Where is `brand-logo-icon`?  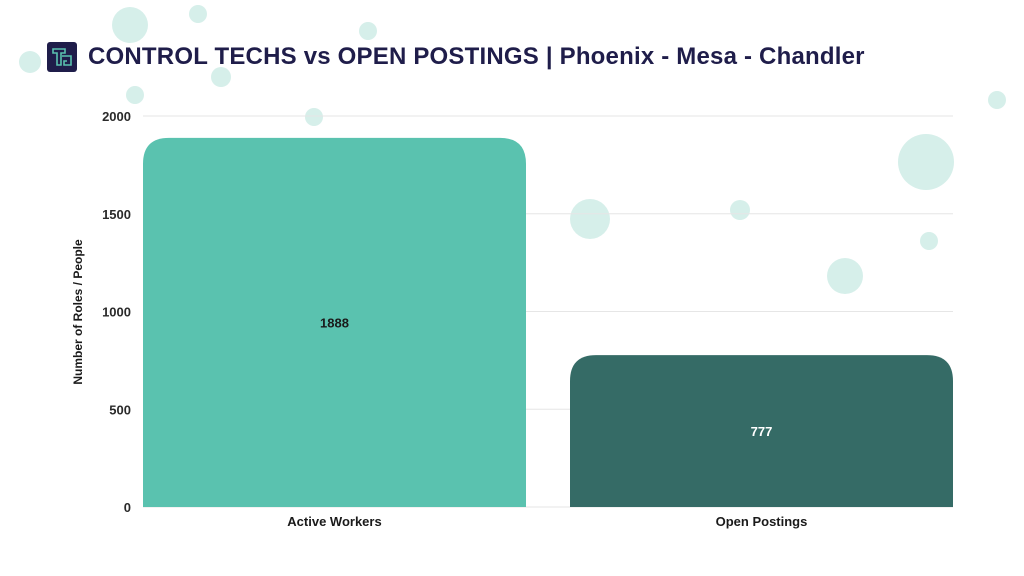 brand-logo-icon is located at coordinates (62, 57).